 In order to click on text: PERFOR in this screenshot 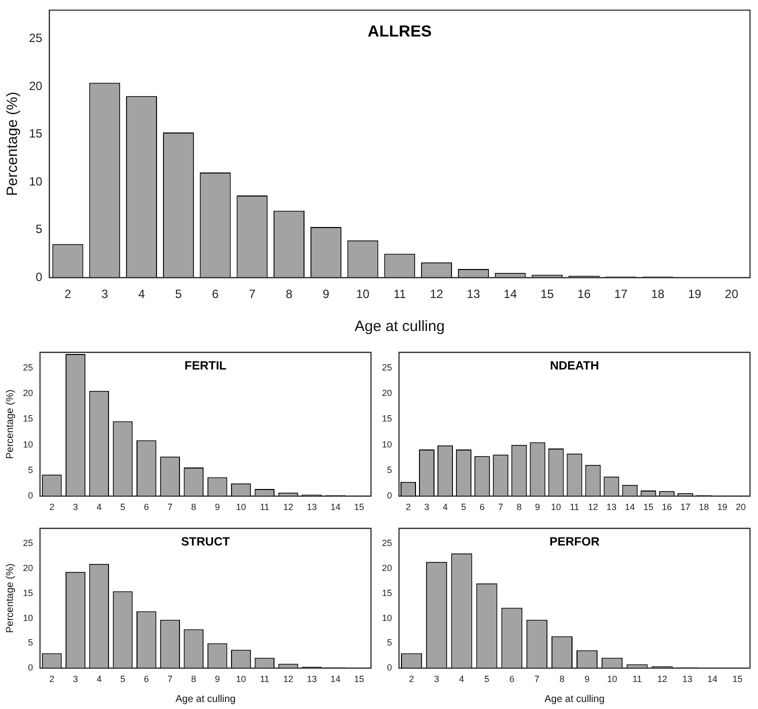, I will do `click(575, 541)`.